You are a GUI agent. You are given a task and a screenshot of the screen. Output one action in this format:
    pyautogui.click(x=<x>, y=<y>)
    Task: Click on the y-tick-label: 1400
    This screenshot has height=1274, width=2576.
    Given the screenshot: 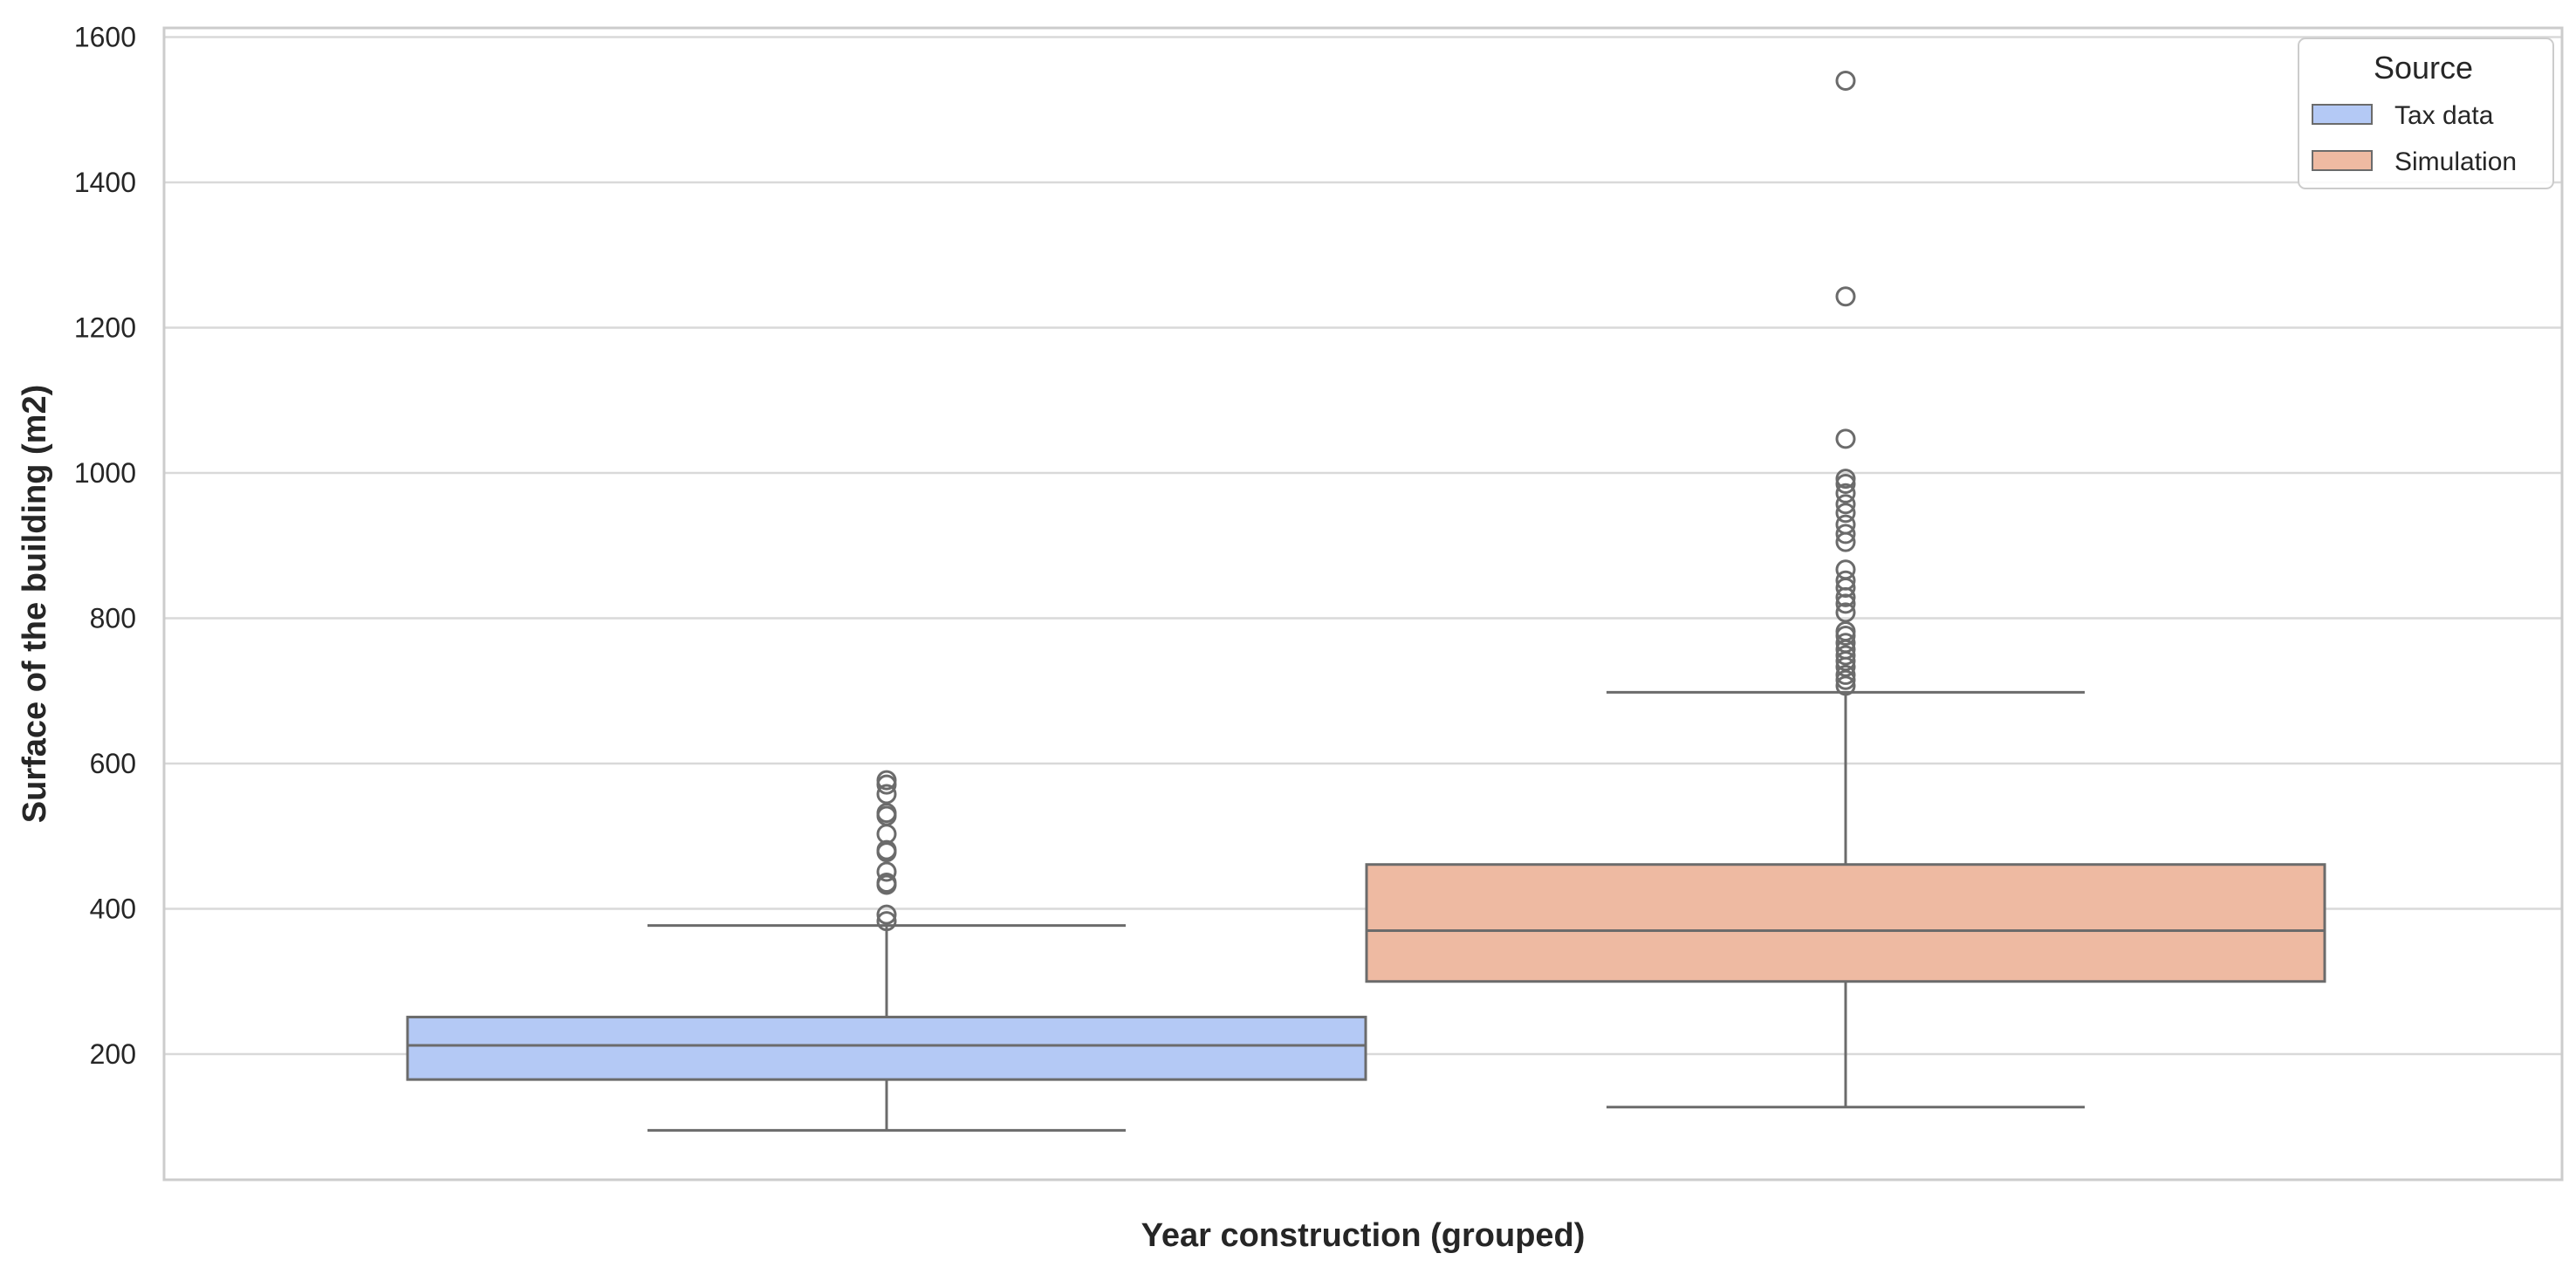 What is the action you would take?
    pyautogui.click(x=105, y=182)
    